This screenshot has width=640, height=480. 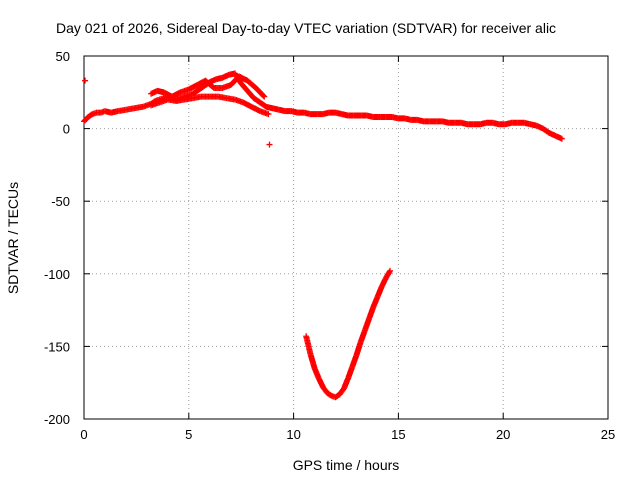 What do you see at coordinates (83, 434) in the screenshot?
I see `x-tick-label: 0` at bounding box center [83, 434].